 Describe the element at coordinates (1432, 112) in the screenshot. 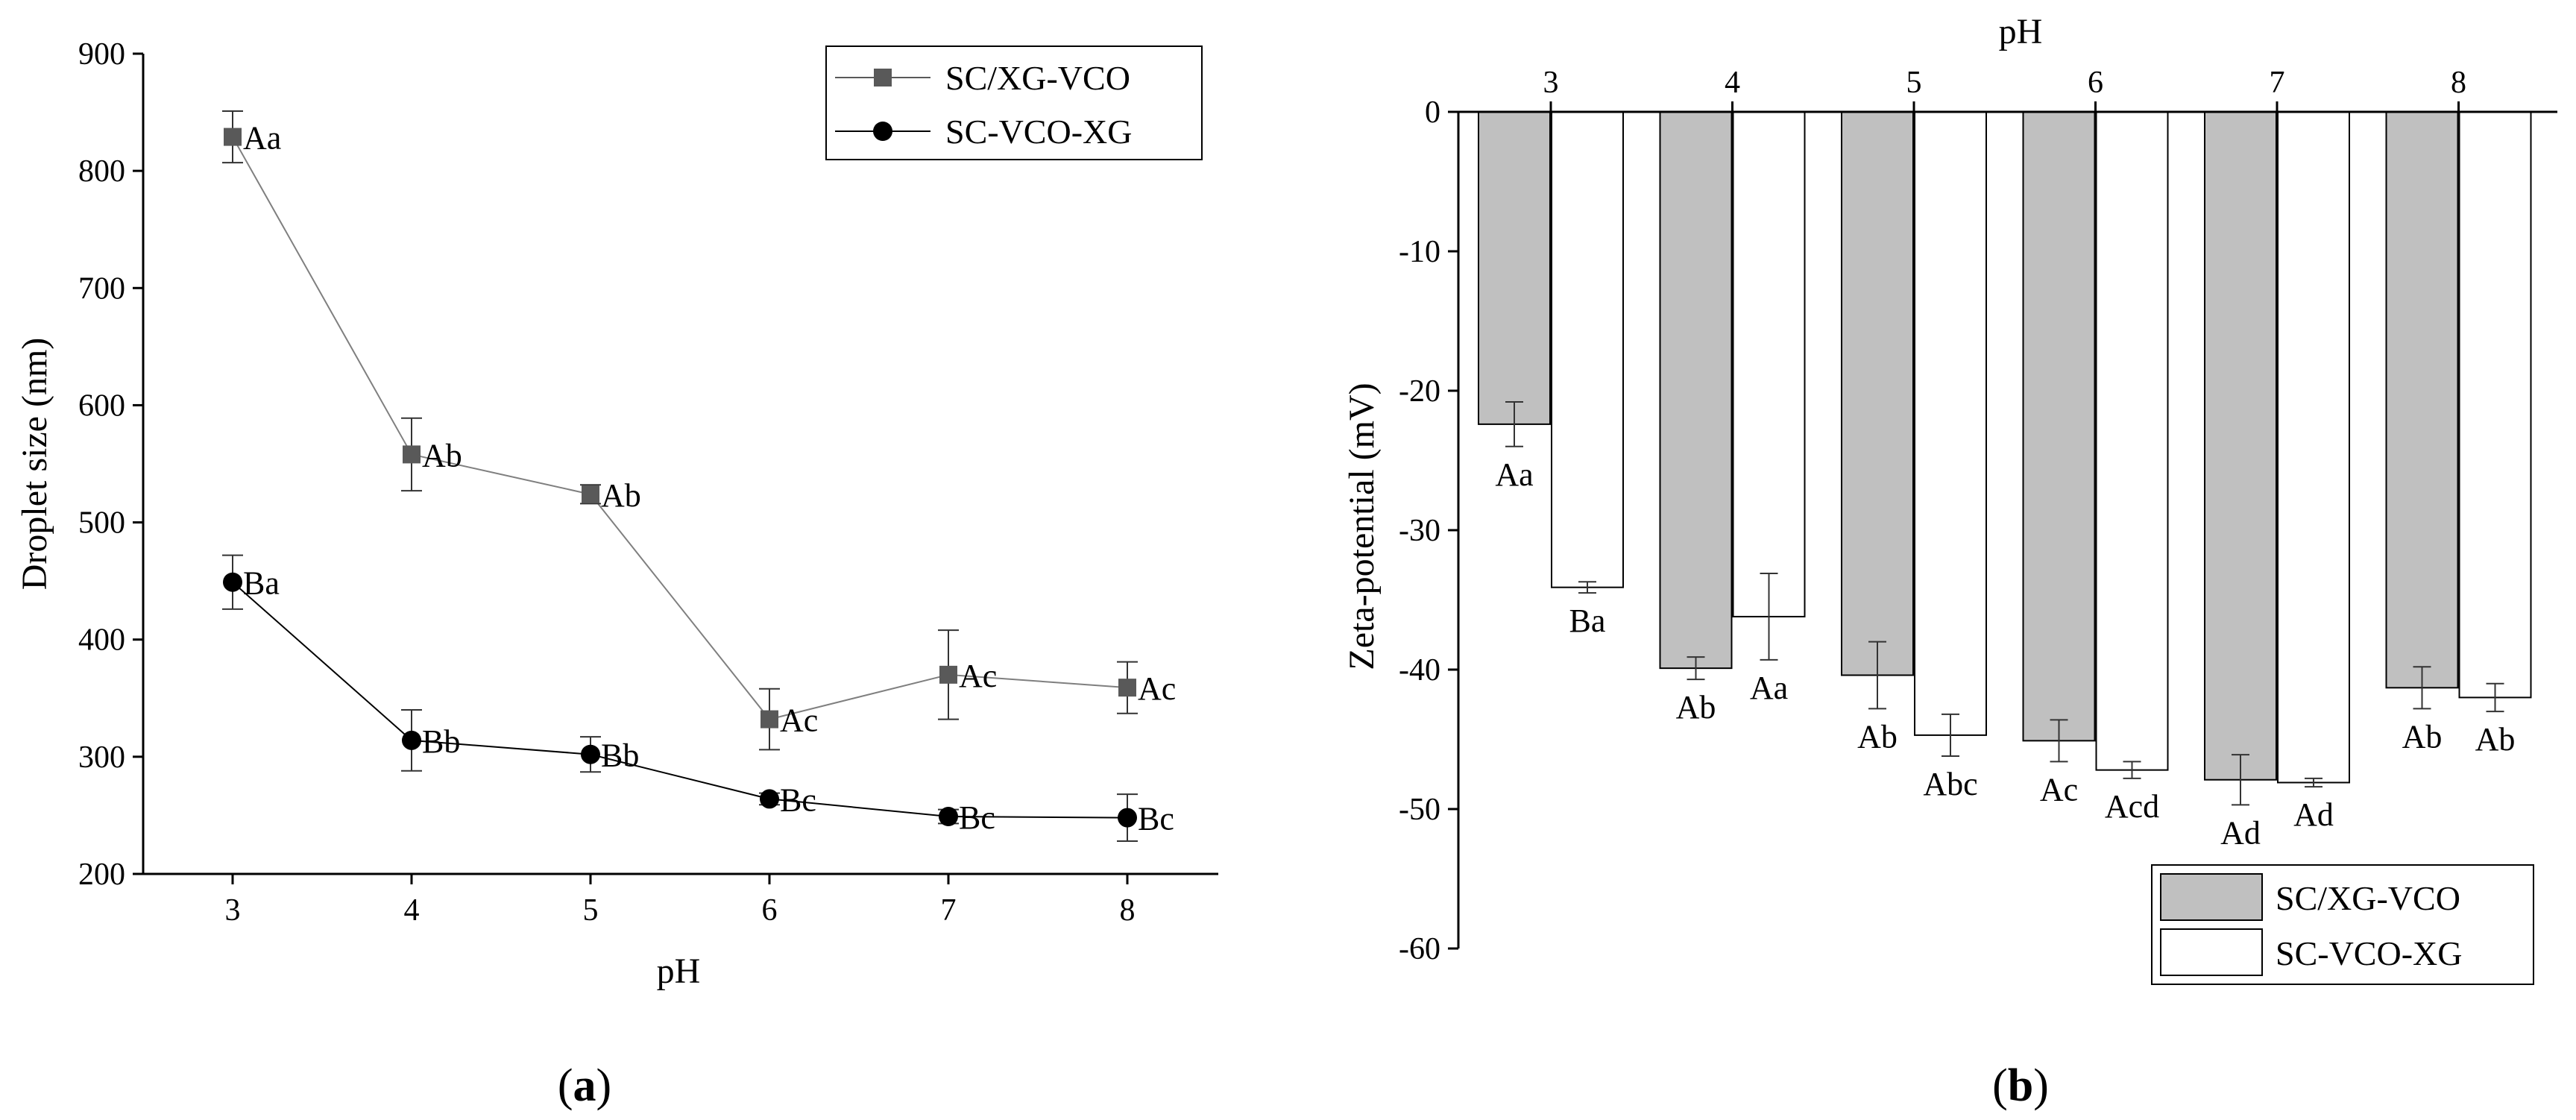

I see `chart-b-y-tick-label: 0` at that location.